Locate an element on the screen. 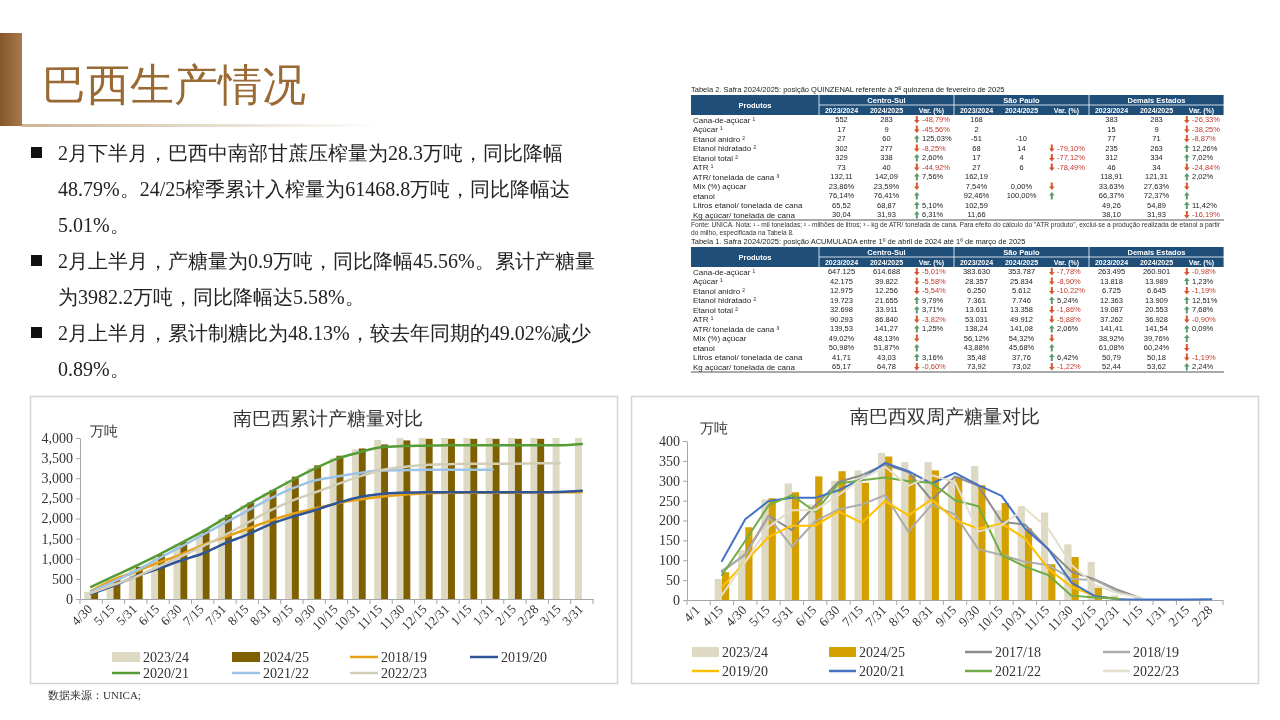  text: 2月上半月，产糖量为0.9万吨，同比降幅45.56%。累计产糖量为3982.2万吨，同比降幅达5.58%。 is located at coordinates (326, 279).